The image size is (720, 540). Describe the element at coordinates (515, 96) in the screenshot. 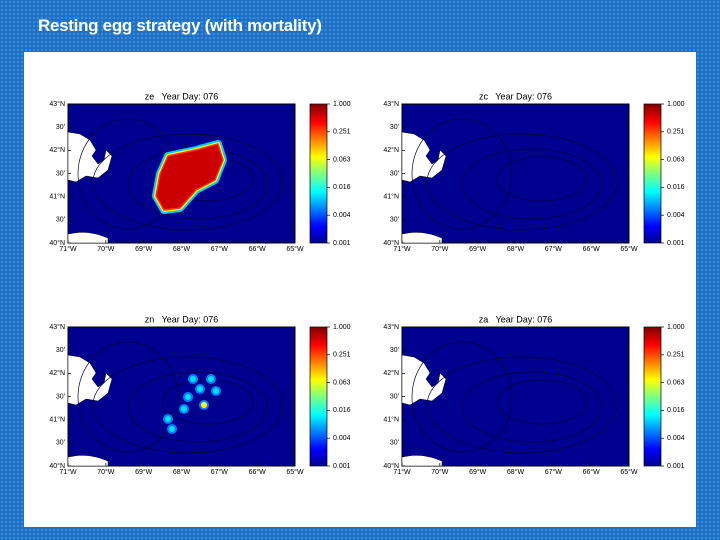

I see `panel-title: zc Year Day: 076` at that location.